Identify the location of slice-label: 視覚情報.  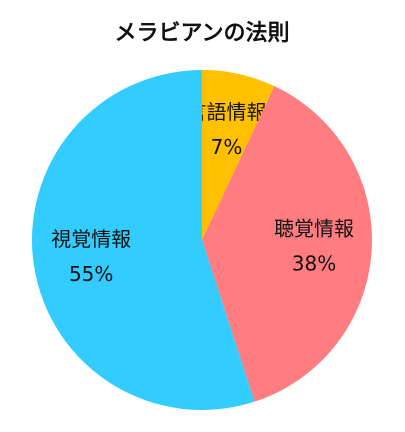
(91, 239).